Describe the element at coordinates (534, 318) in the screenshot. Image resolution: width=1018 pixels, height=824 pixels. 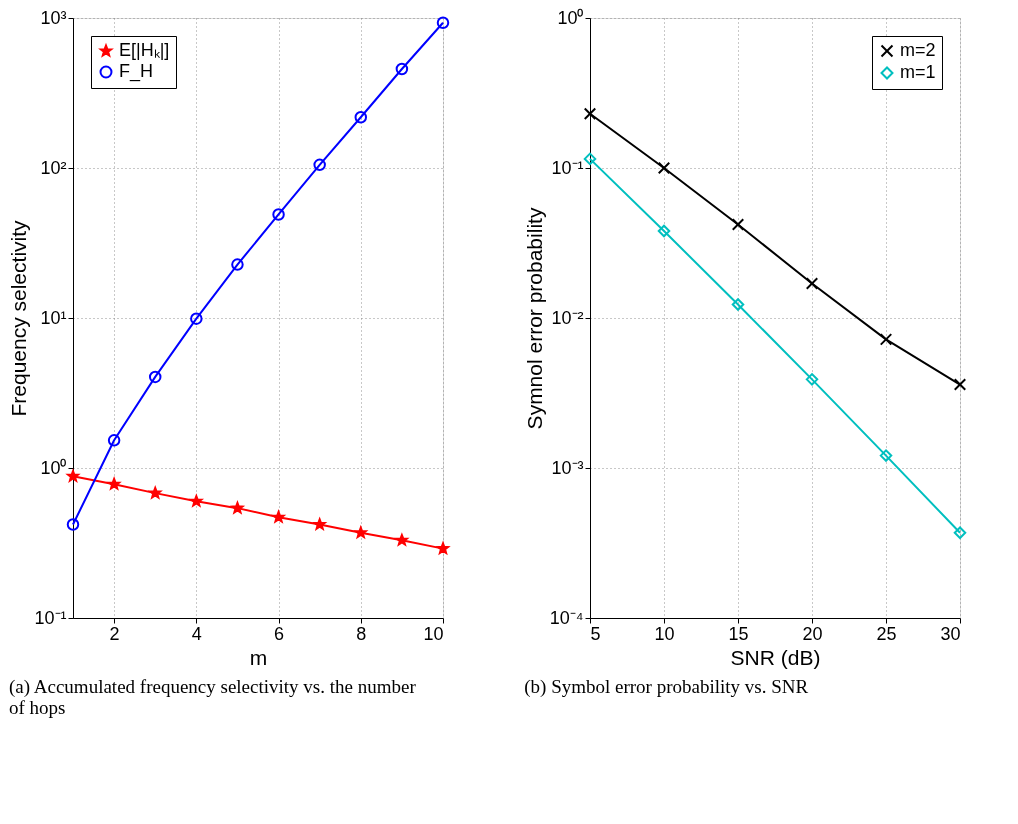
I see `y-axis-title: Symnol error probability` at that location.